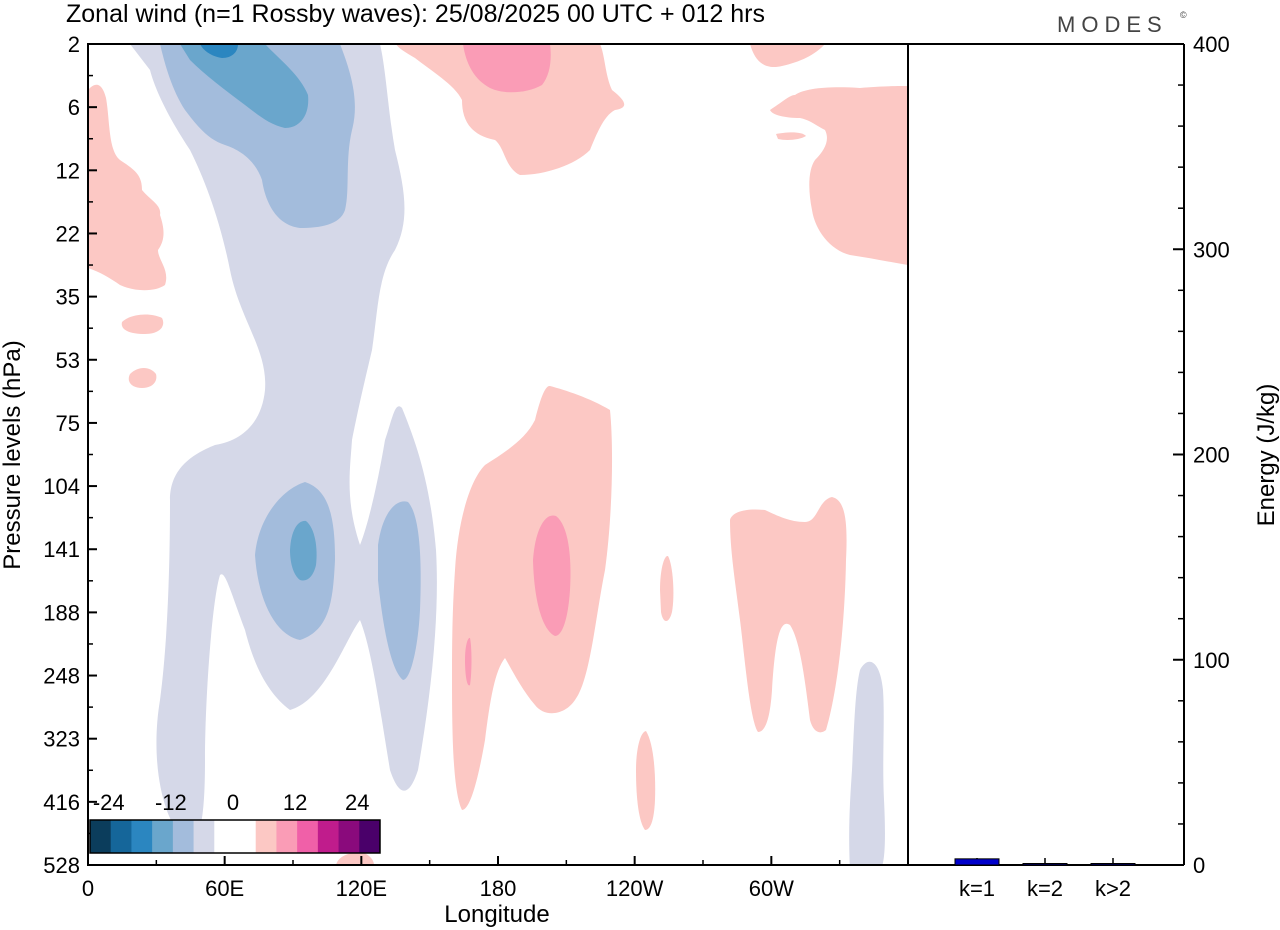 The height and width of the screenshot is (930, 1280). I want to click on energy-tick-label: 400, so click(1211, 44).